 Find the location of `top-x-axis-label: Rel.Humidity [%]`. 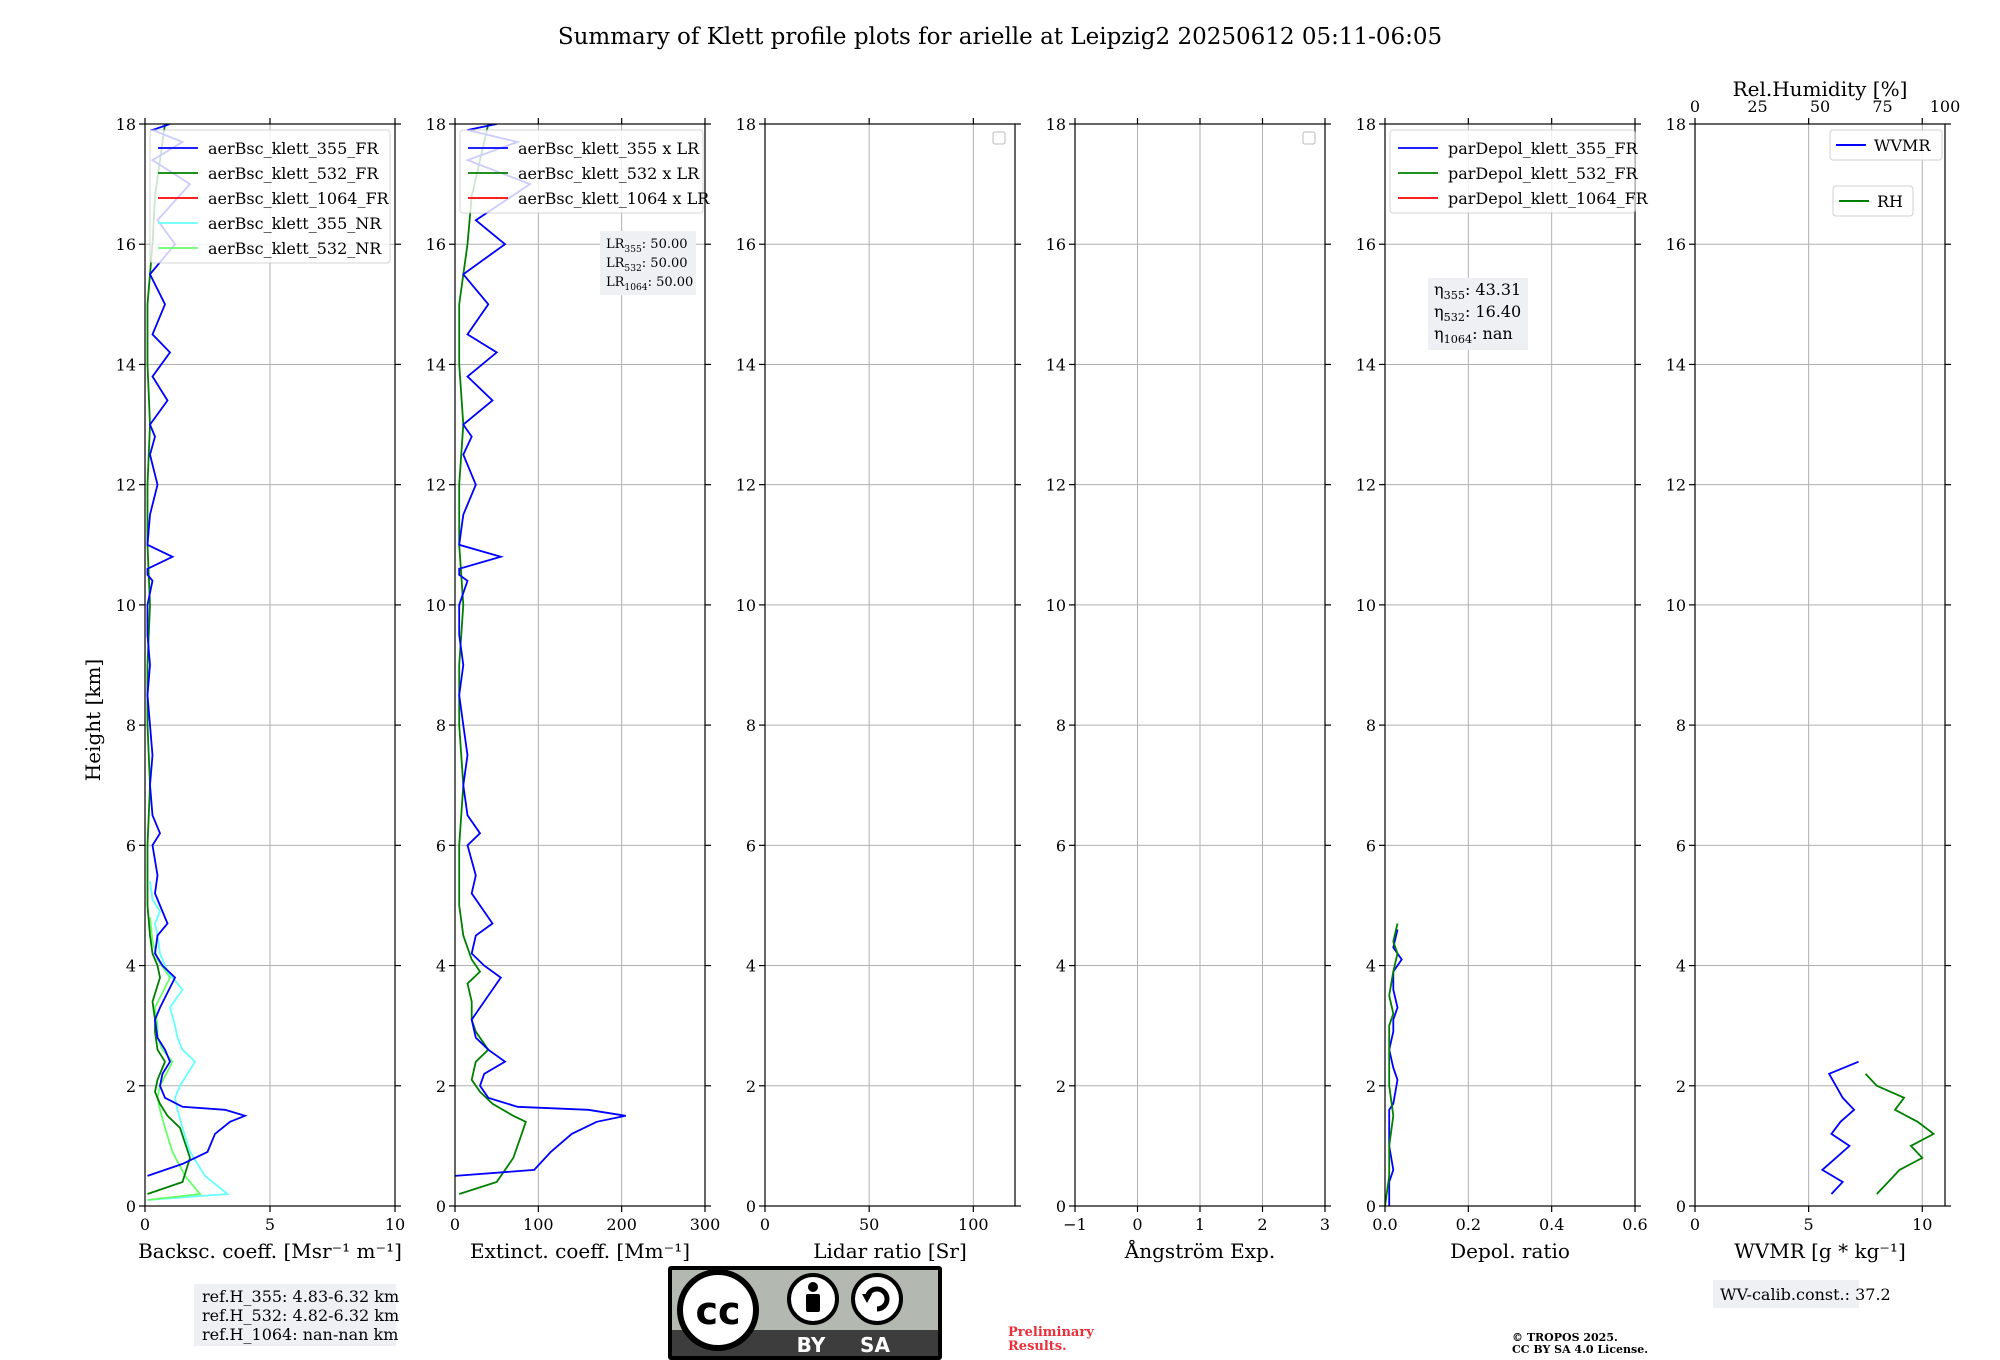

top-x-axis-label: Rel.Humidity [%] is located at coordinates (1820, 89).